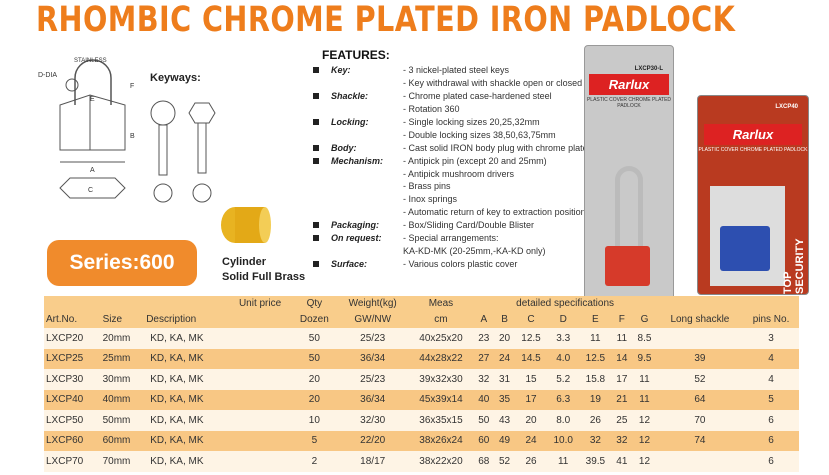 The width and height of the screenshot is (829, 475). Describe the element at coordinates (456, 70) in the screenshot. I see `feature-value: - 3 nickel-plated steel keys` at that location.